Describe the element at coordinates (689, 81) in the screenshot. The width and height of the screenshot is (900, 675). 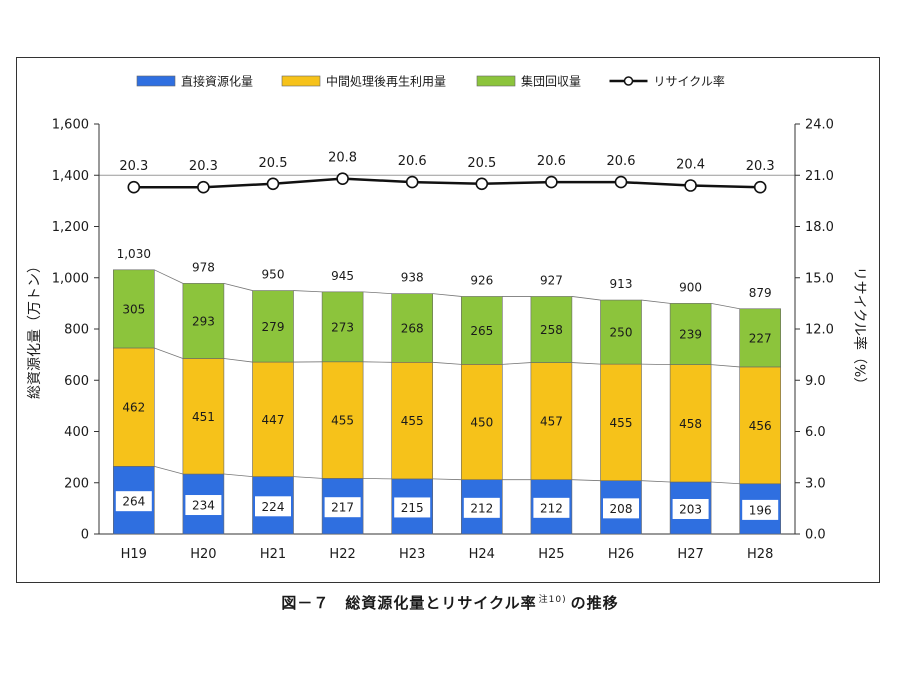
I see `legend-label: リサイクル率` at that location.